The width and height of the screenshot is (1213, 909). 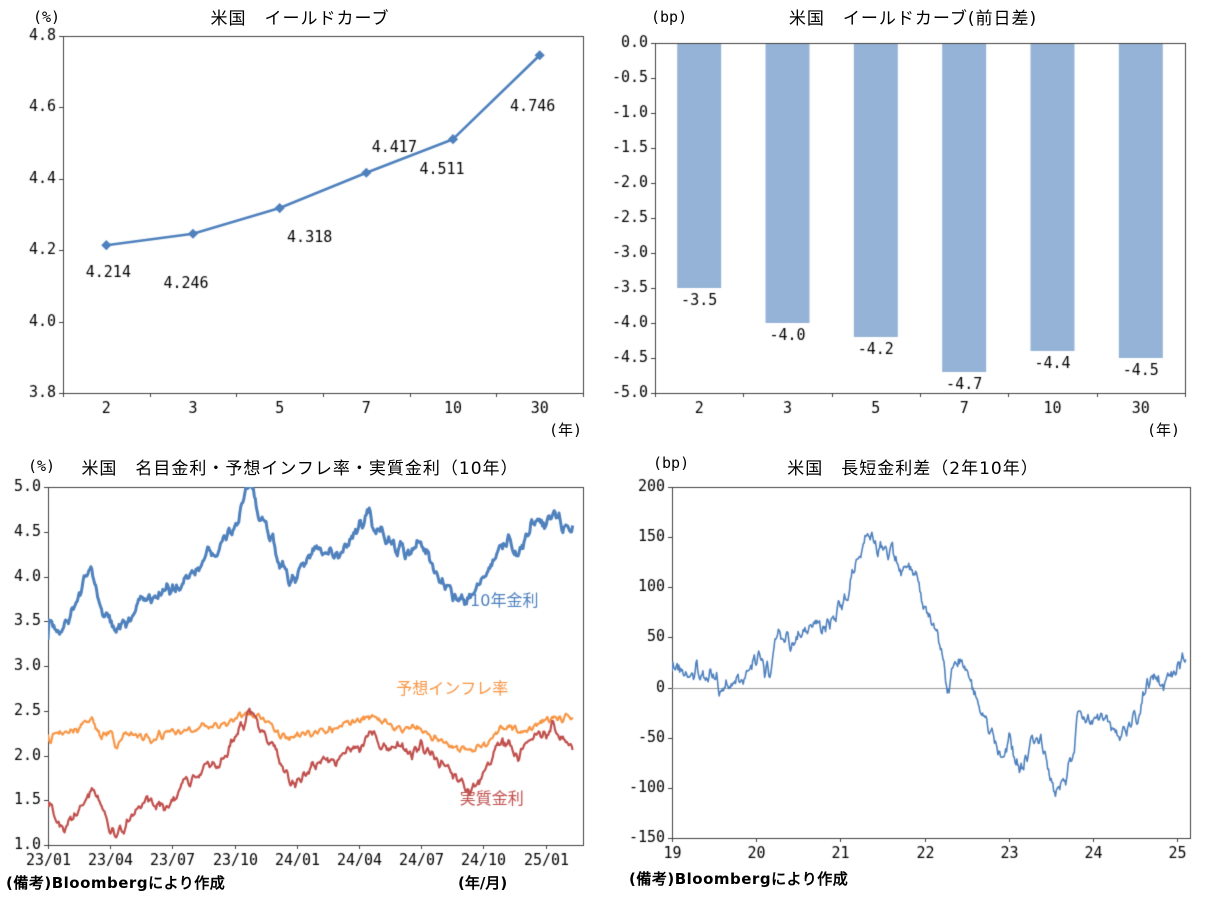 What do you see at coordinates (913, 469) in the screenshot?
I see `chart-title: 米国 長短金利差（2年10年）` at bounding box center [913, 469].